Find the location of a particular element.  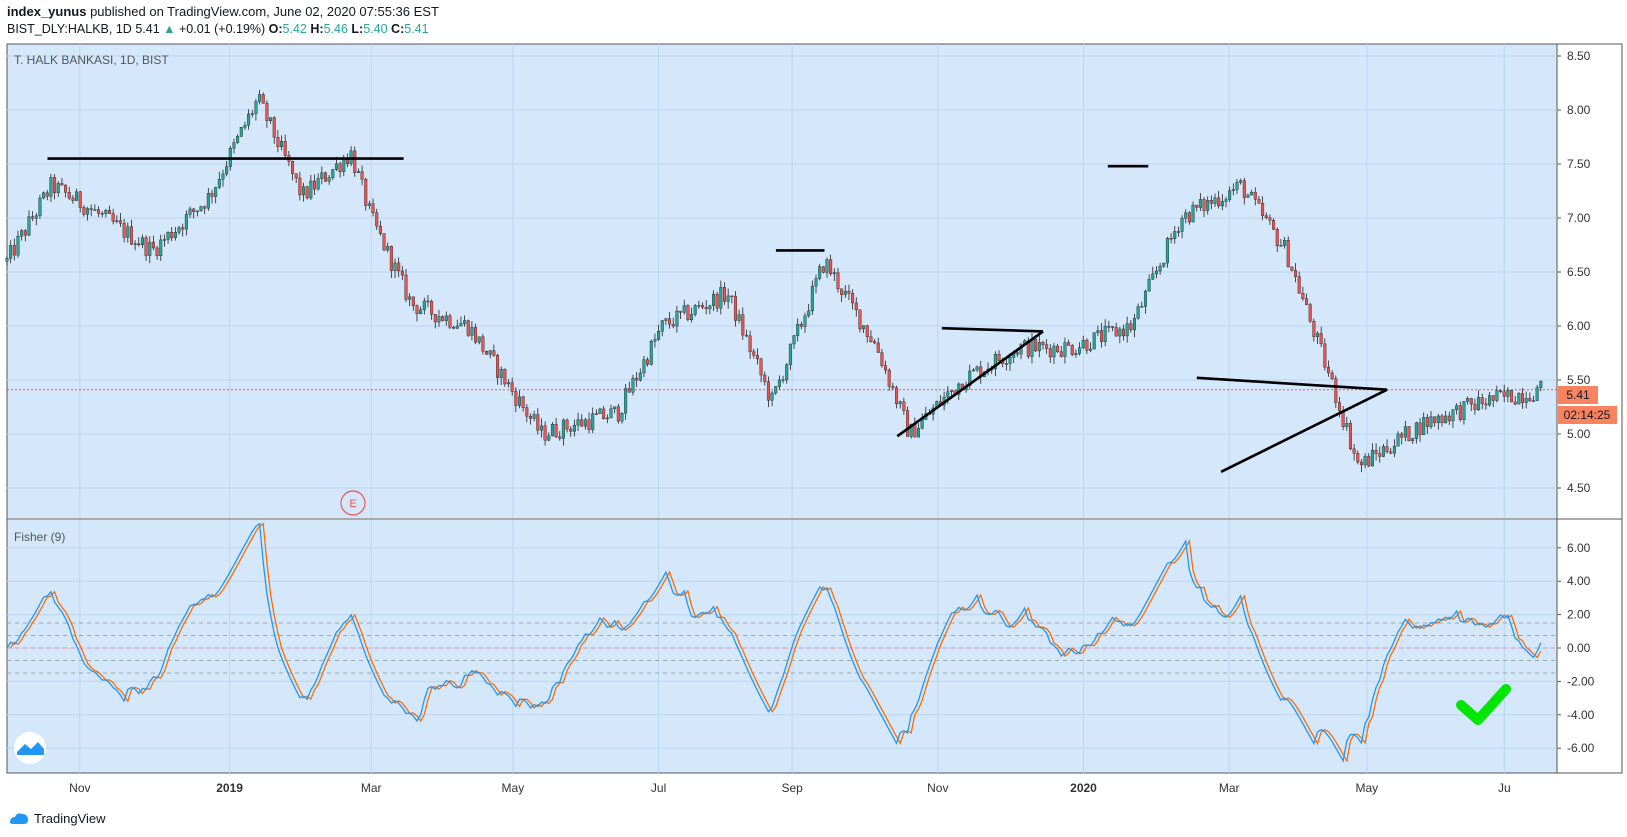

x-tick-label: Sep is located at coordinates (792, 788).